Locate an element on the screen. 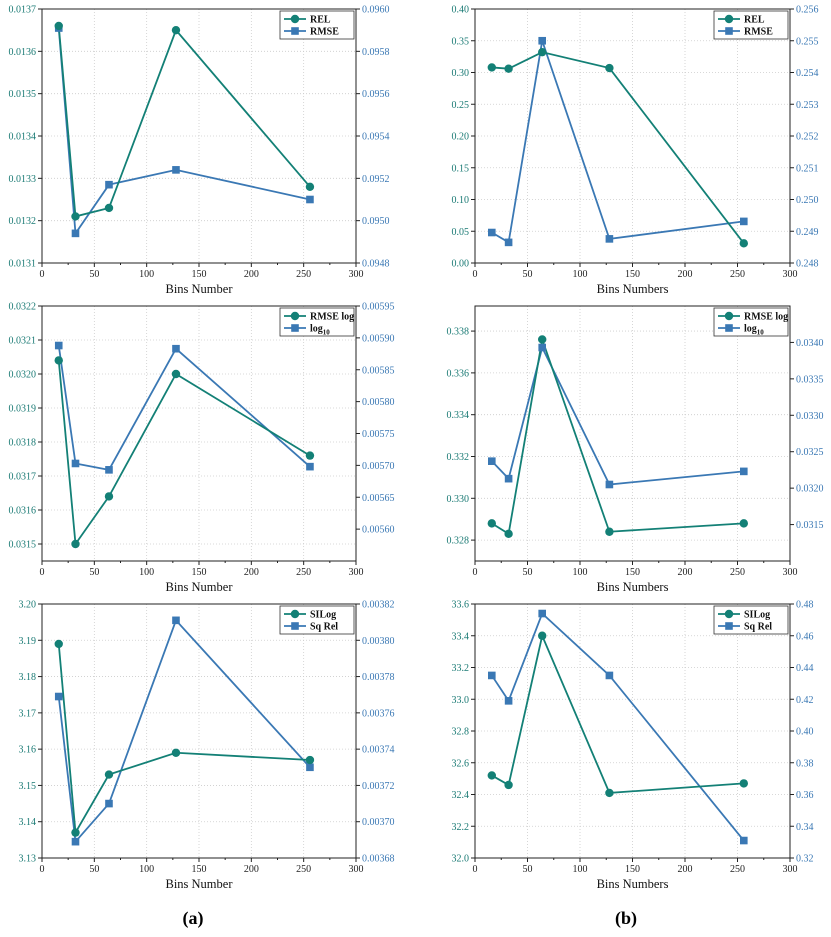 The image size is (831, 937). legend-label-text: RMSE is located at coordinates (324, 32).